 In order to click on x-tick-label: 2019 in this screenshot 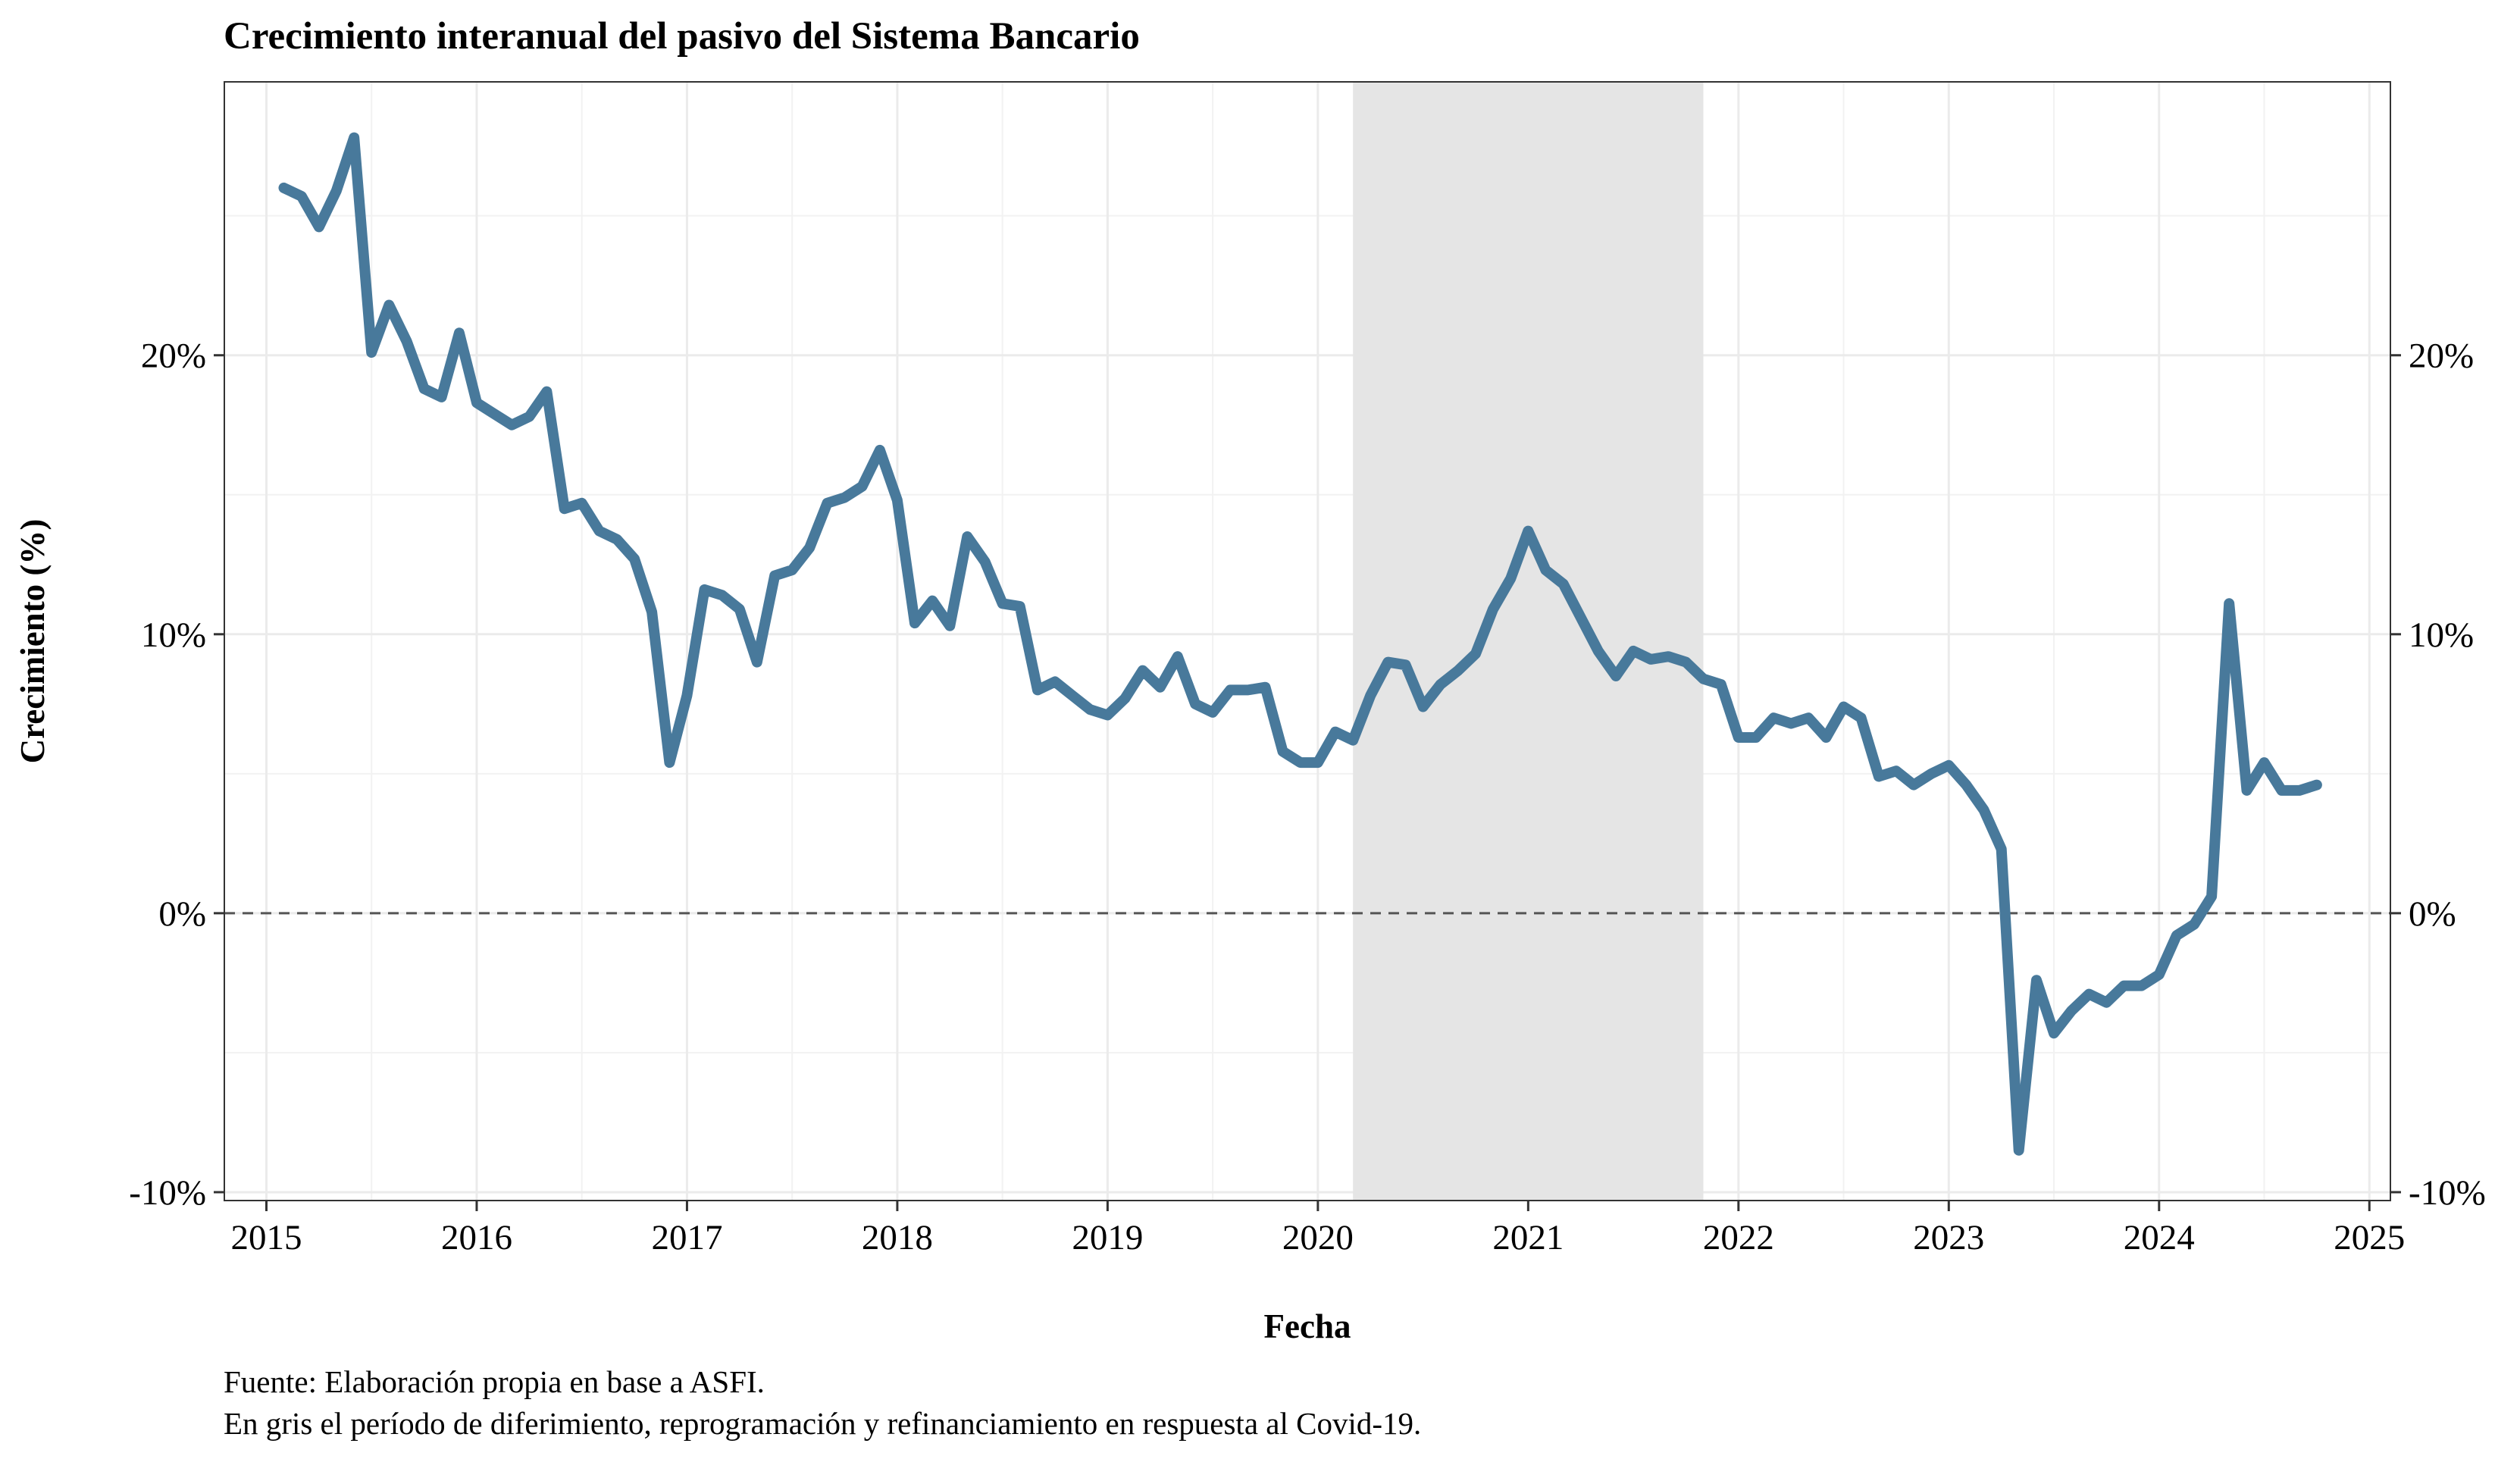, I will do `click(1107, 1237)`.